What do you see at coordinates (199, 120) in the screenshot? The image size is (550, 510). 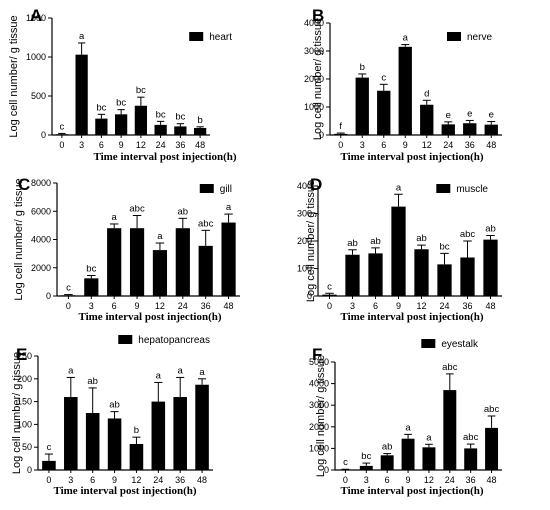 I see `significance-label: b` at bounding box center [199, 120].